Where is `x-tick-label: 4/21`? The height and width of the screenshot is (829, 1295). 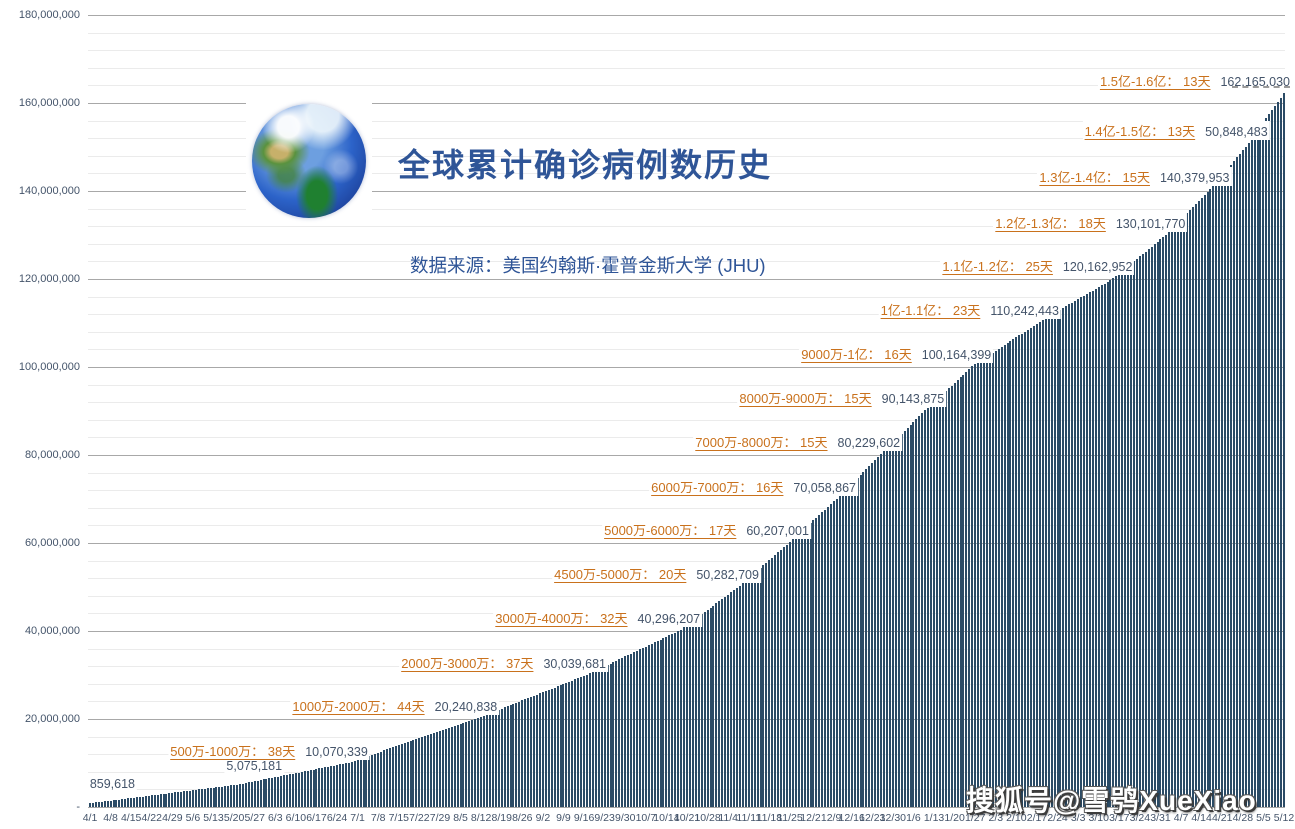
x-tick-label: 4/21 is located at coordinates (1222, 818).